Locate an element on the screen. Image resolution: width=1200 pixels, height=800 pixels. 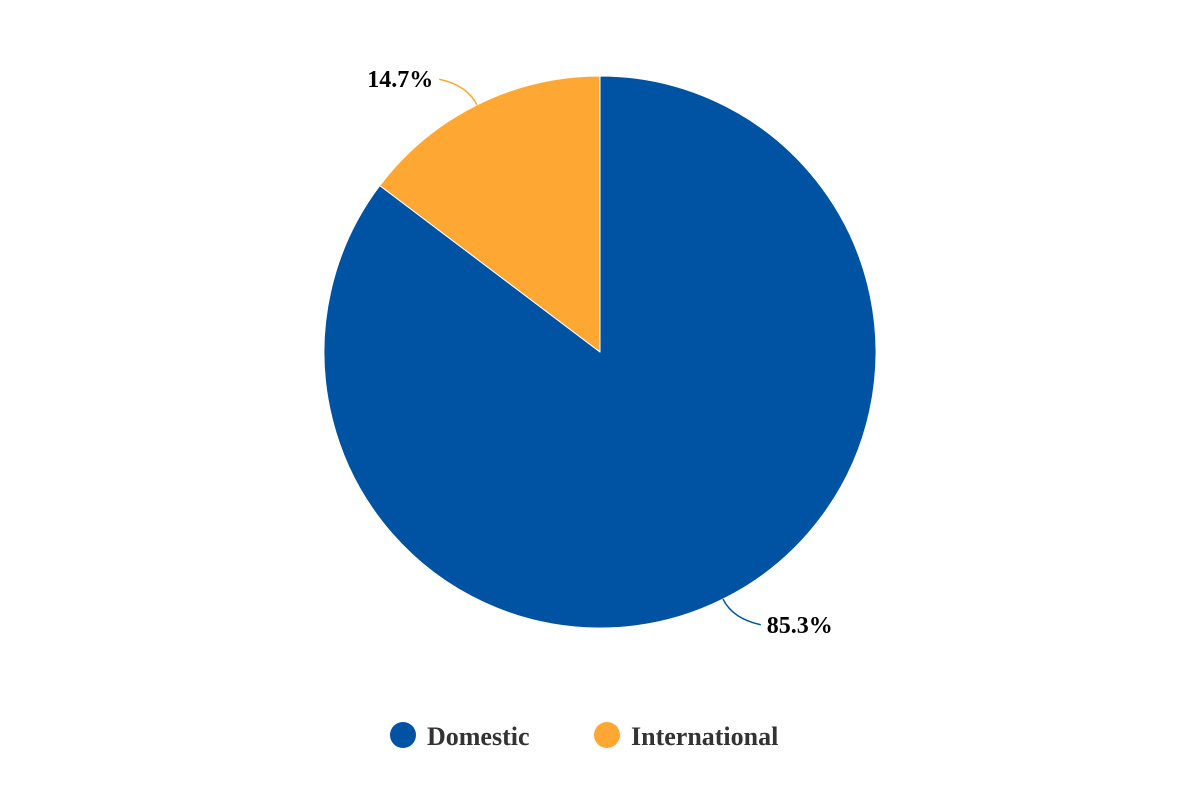
legend-marker-domestic is located at coordinates (403, 735).